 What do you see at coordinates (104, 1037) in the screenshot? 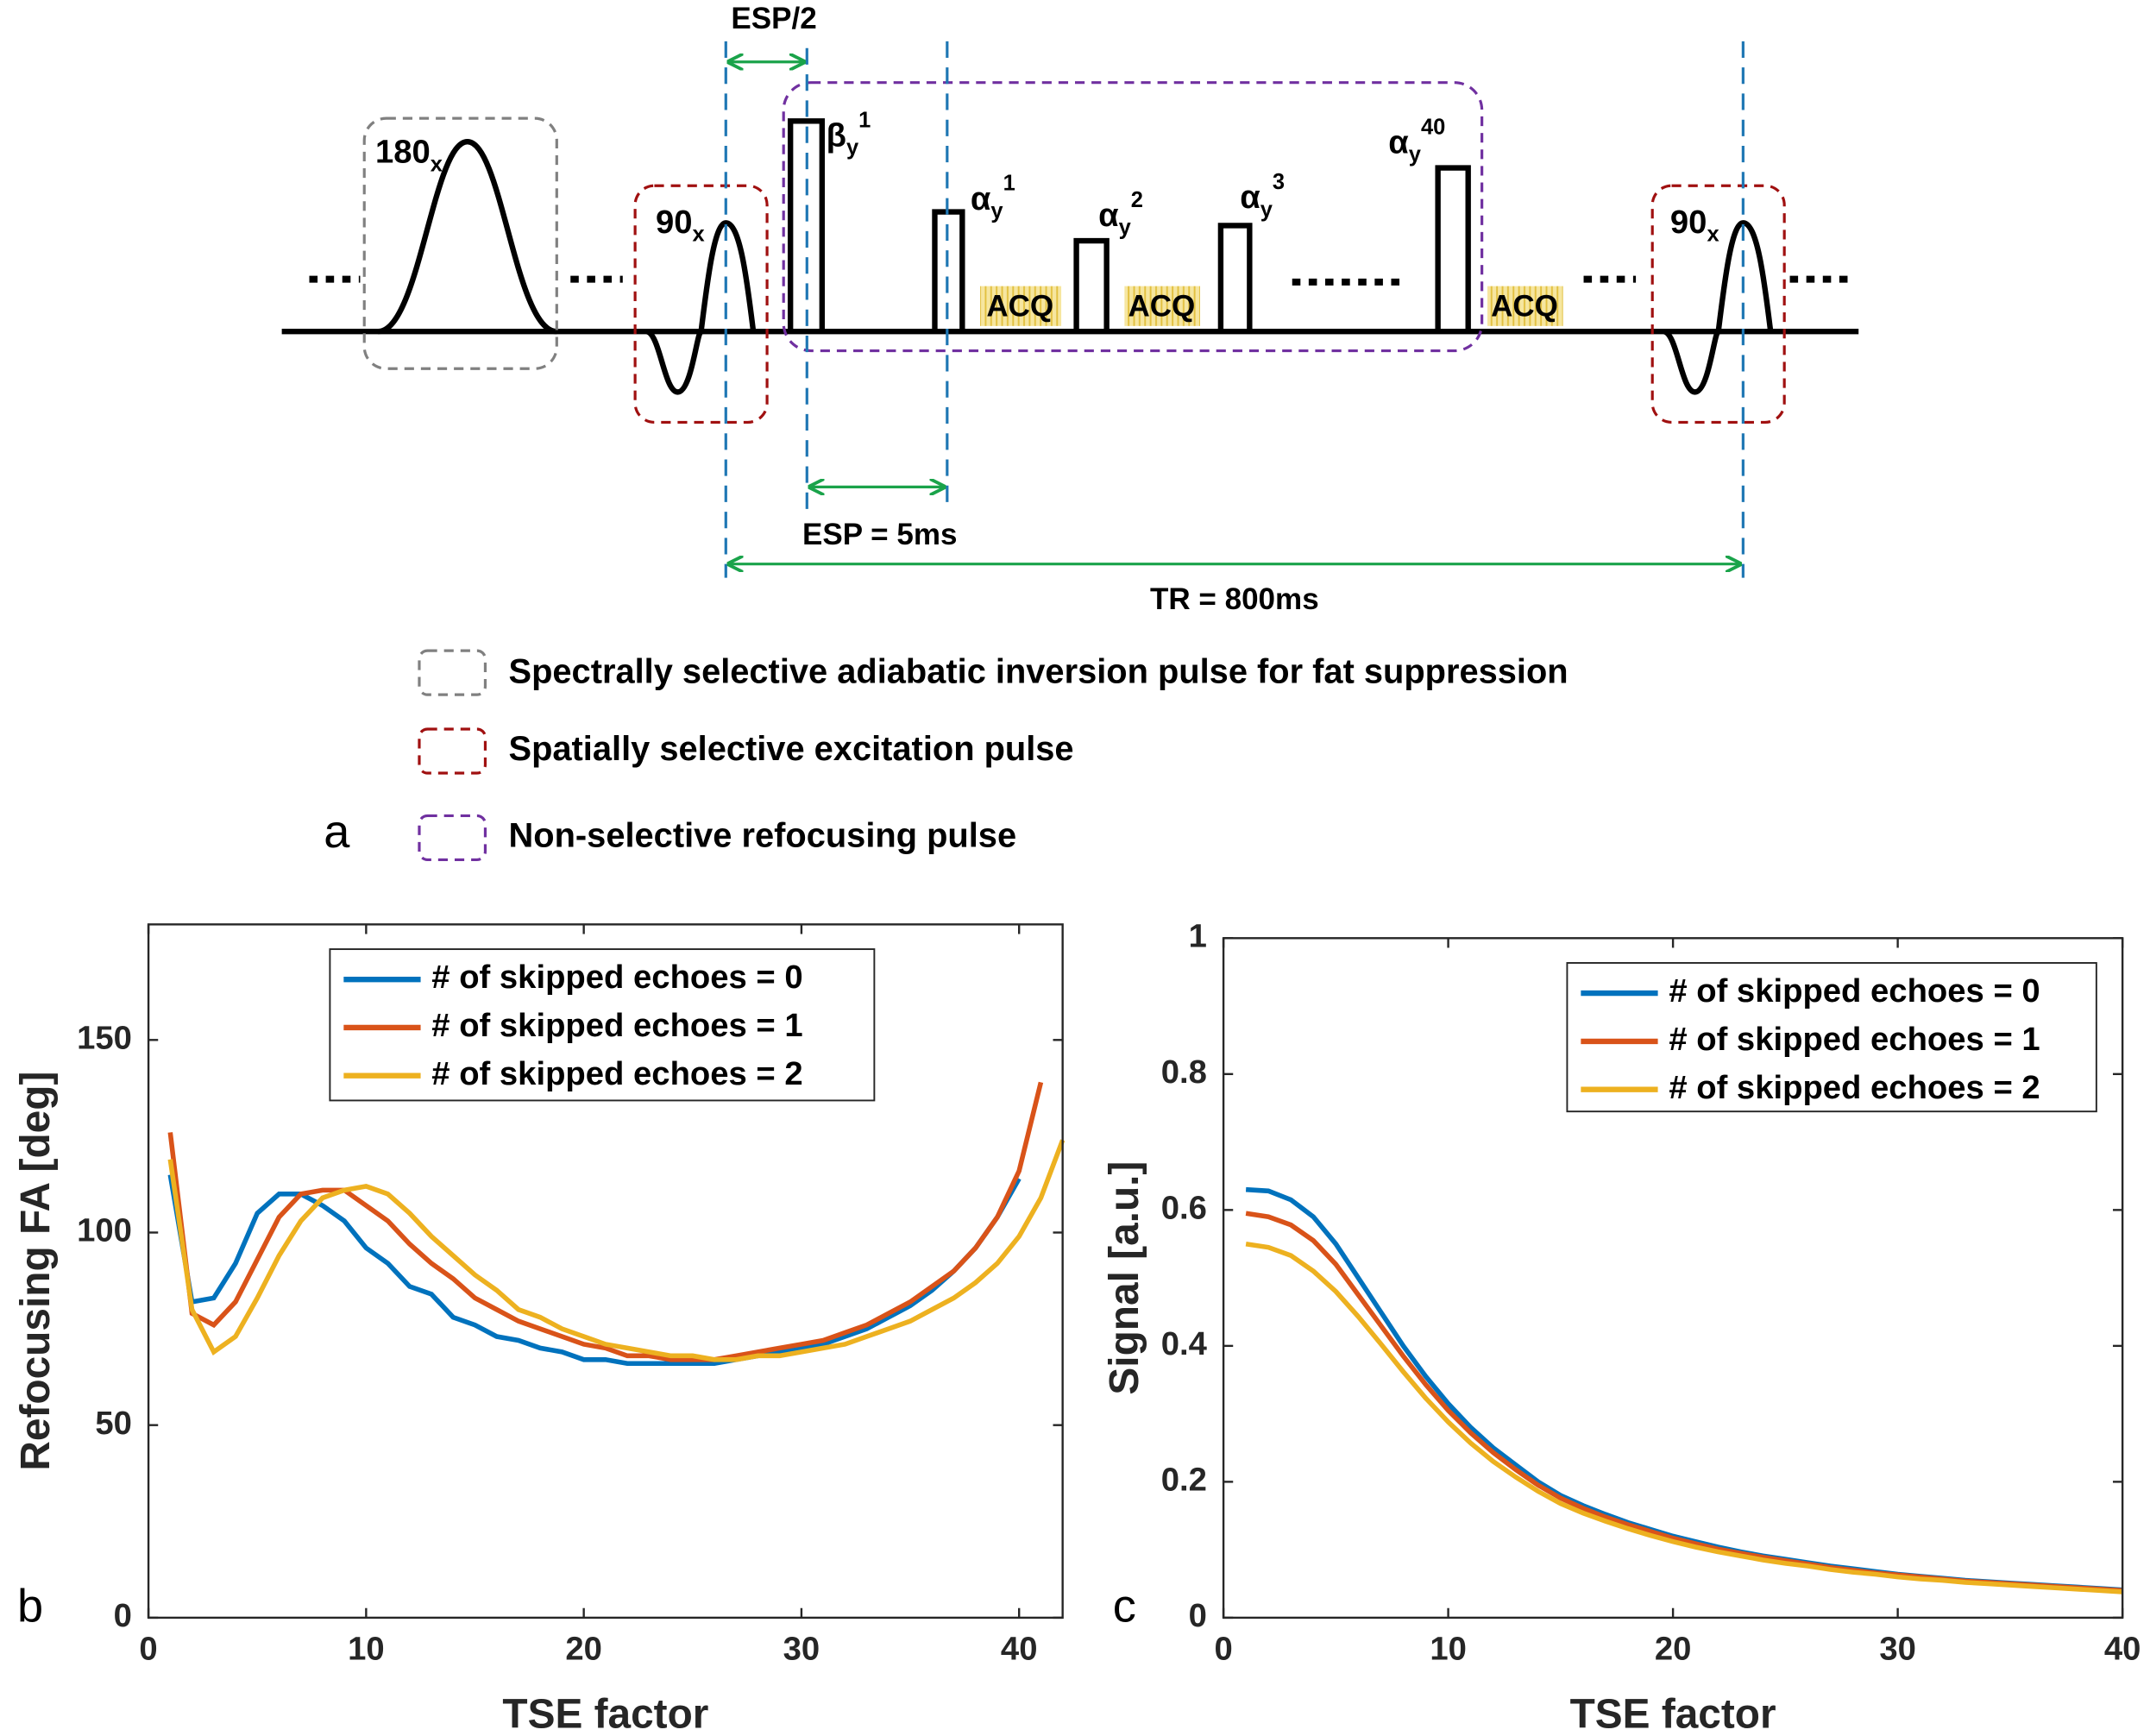
I see `y-tick-label: 150` at bounding box center [104, 1037].